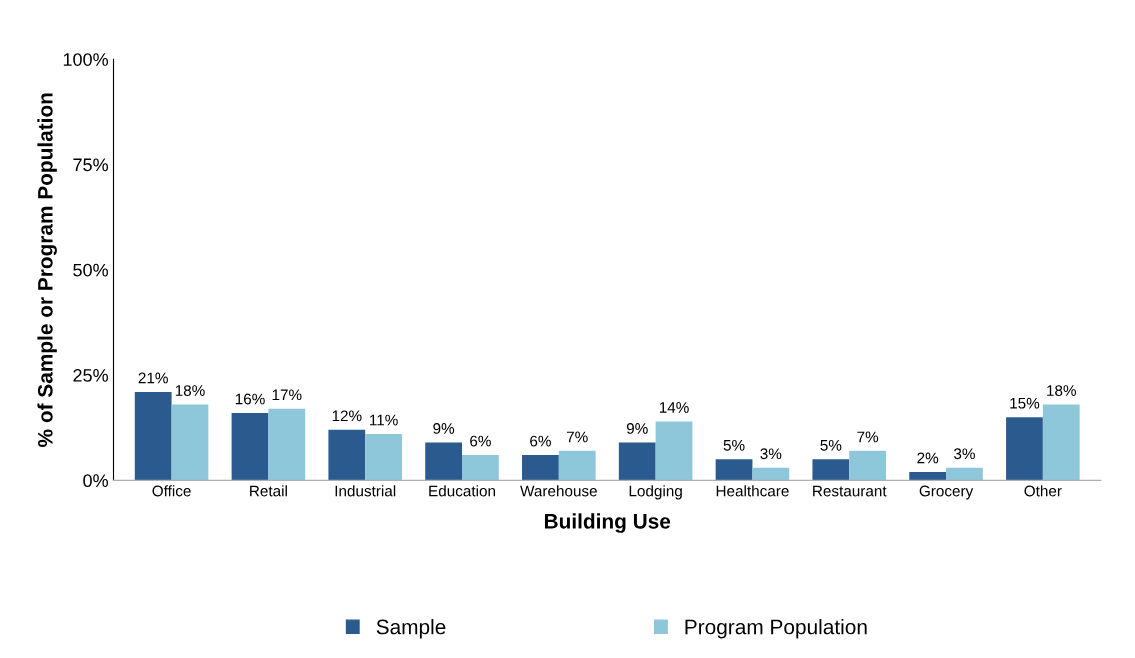 The height and width of the screenshot is (658, 1135). Describe the element at coordinates (95, 481) in the screenshot. I see `y-tick-label: 0%` at that location.